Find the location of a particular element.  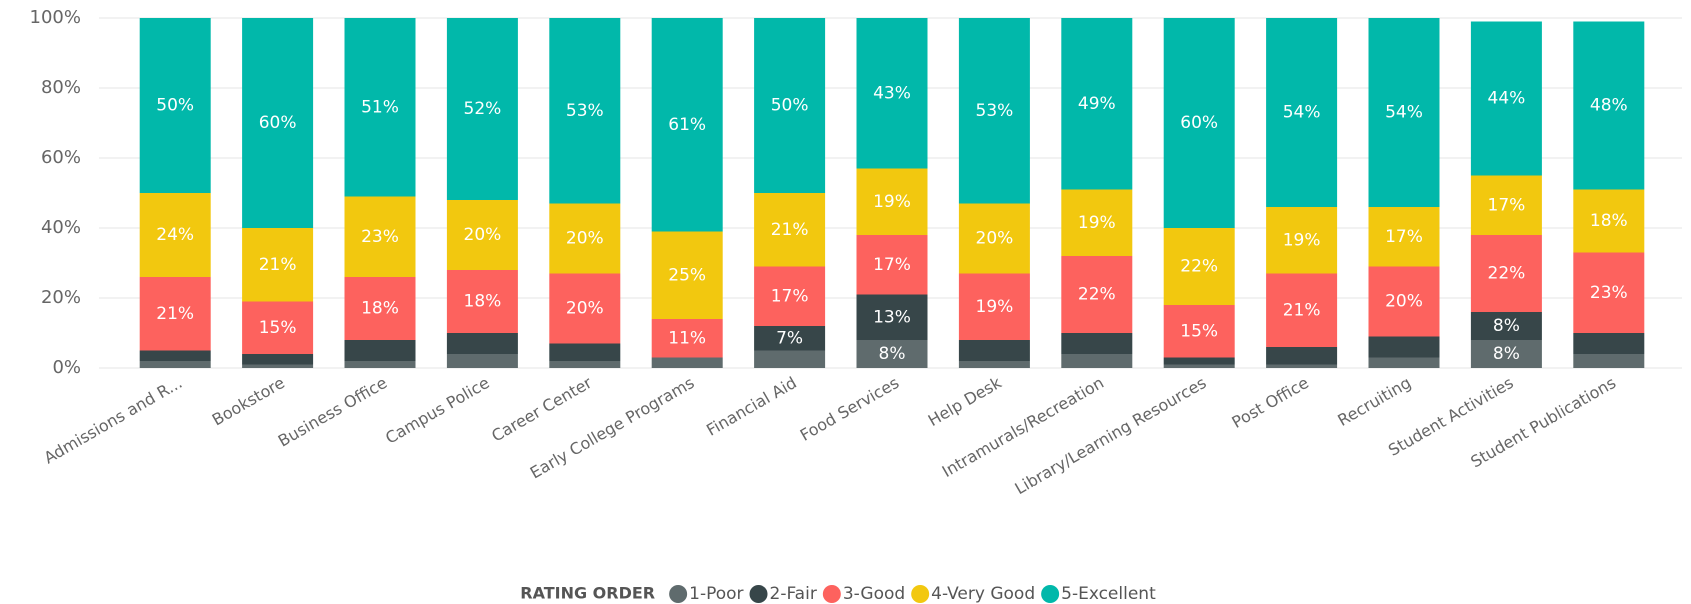

x-tick-label: Business Office is located at coordinates (332, 412).